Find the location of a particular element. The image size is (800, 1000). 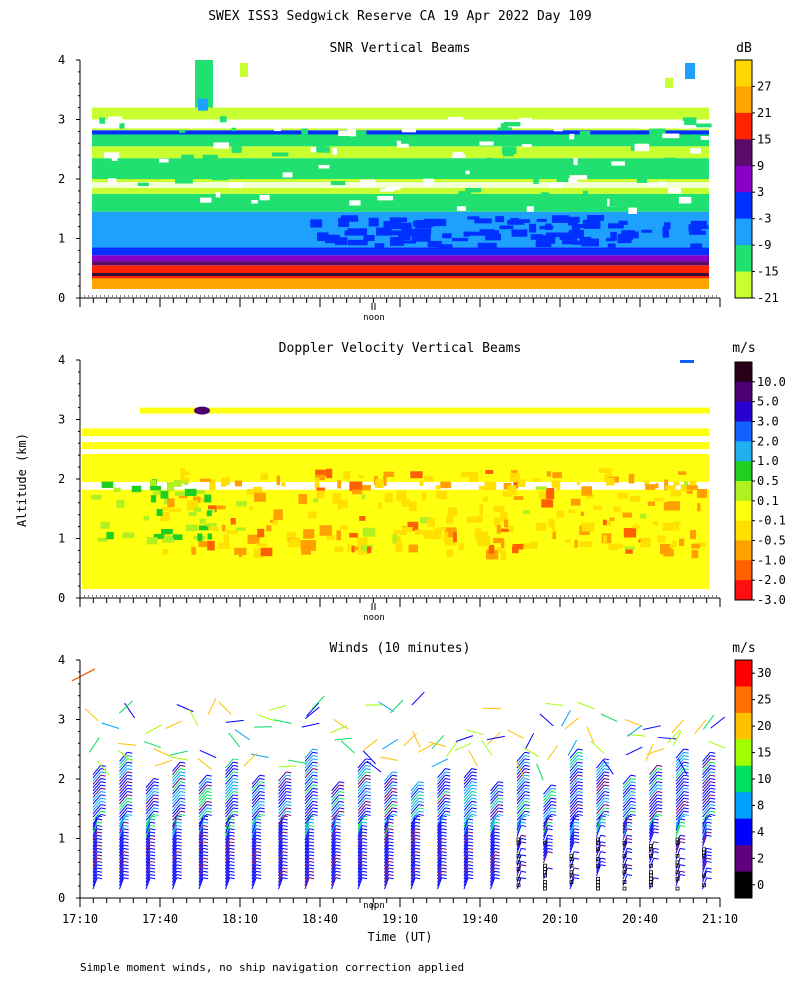

x-tick-label: 20:40 is located at coordinates (640, 919).